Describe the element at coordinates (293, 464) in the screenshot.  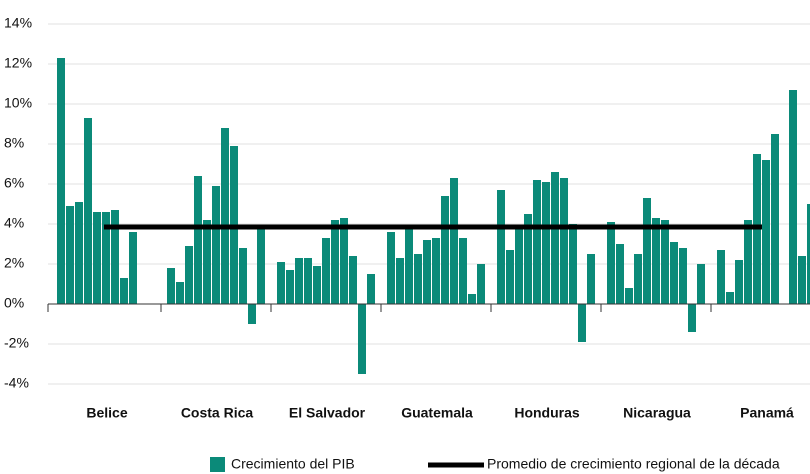
I see `legend-label: Crecimiento del PIB` at that location.